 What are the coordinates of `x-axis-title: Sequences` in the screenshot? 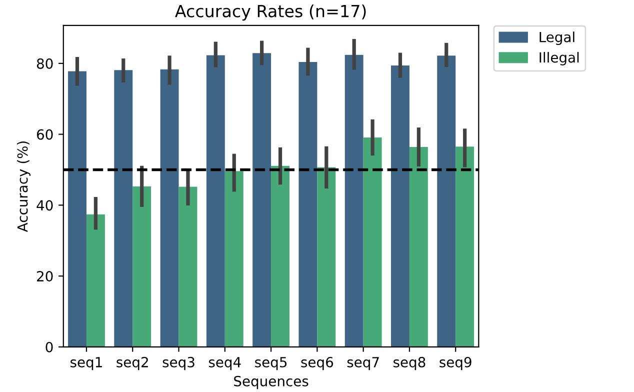 It's located at (271, 383).